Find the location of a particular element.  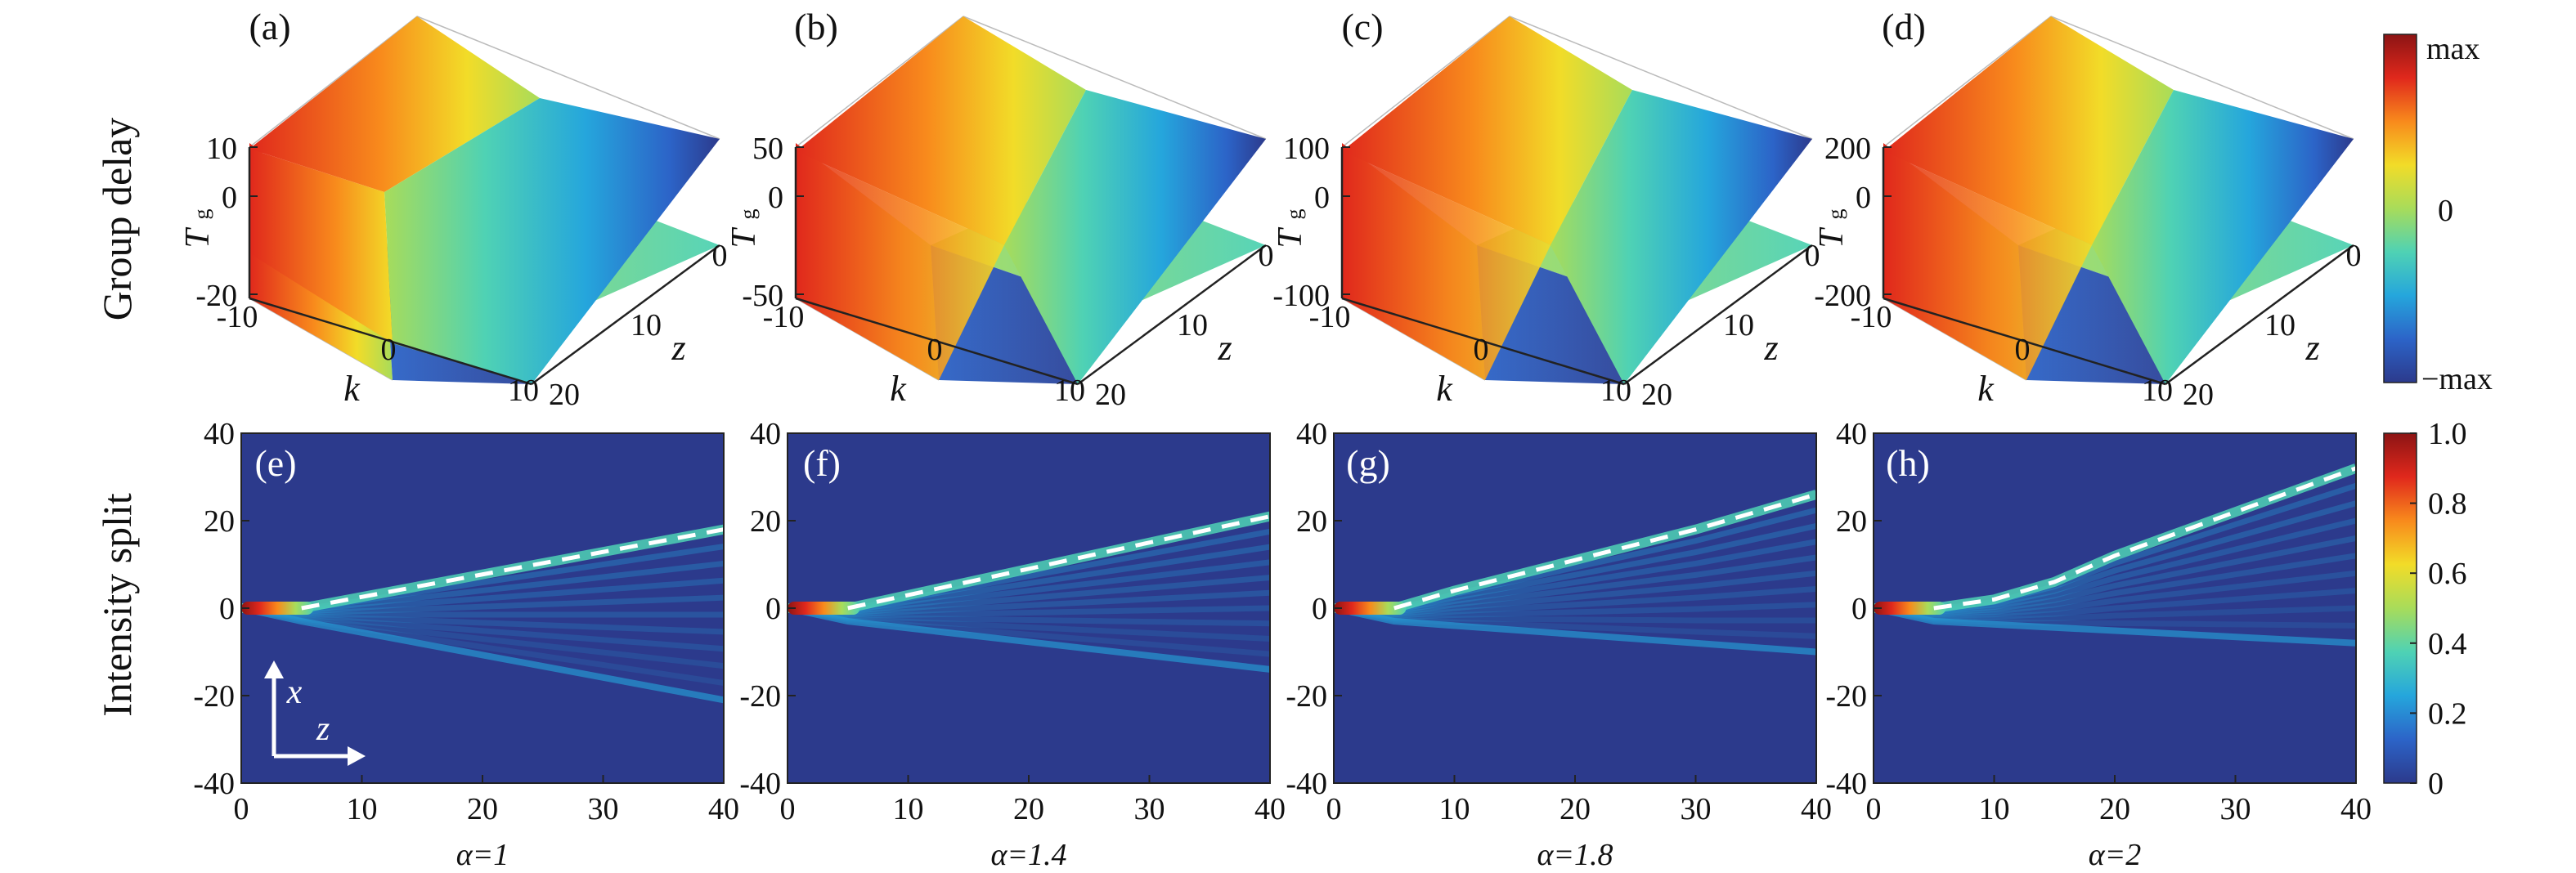

colorbar-top-label: max is located at coordinates (2453, 49).